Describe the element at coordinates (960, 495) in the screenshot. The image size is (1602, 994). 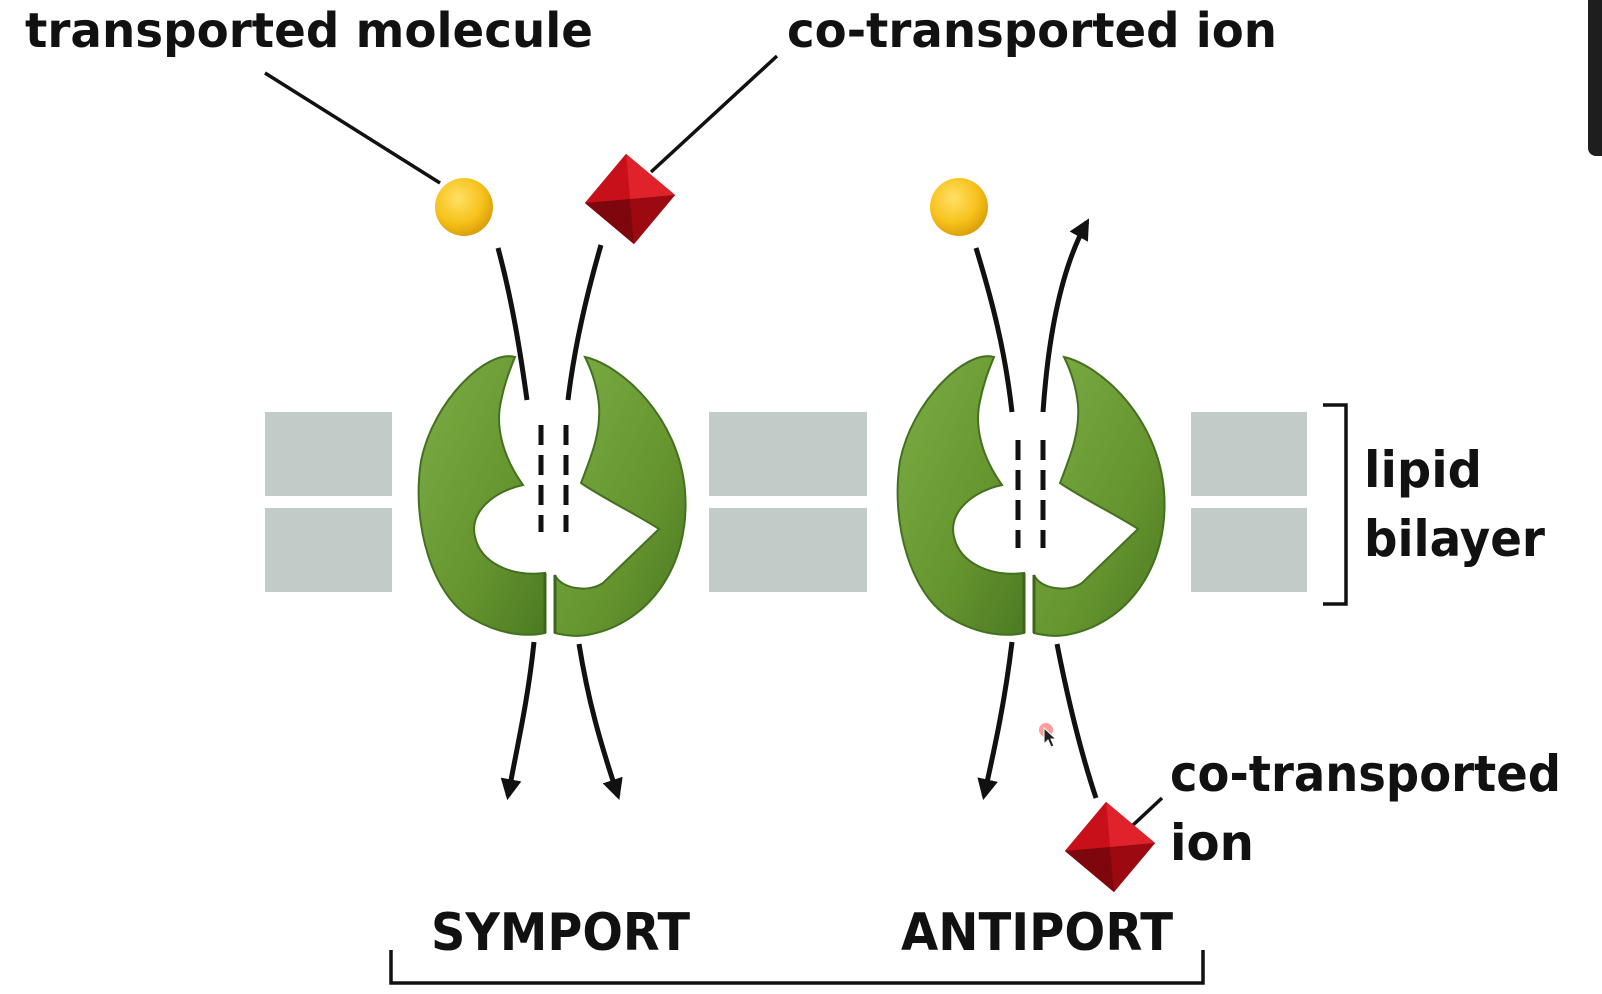
I see `antiport-protein-left-half` at that location.